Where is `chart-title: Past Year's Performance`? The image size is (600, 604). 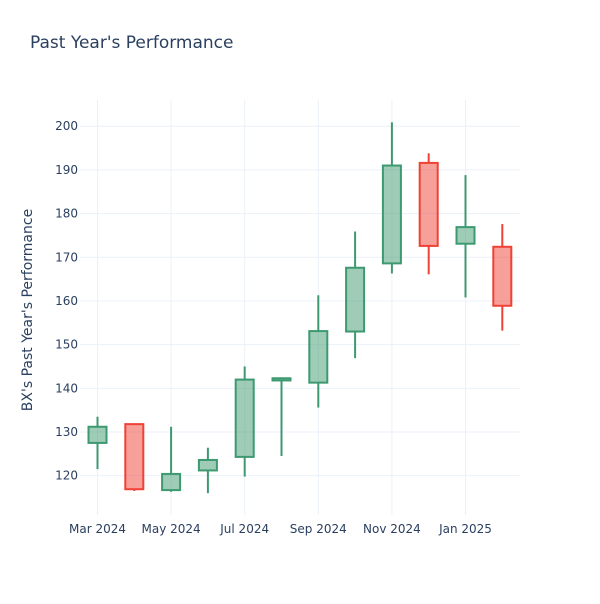
chart-title: Past Year's Performance is located at coordinates (132, 43).